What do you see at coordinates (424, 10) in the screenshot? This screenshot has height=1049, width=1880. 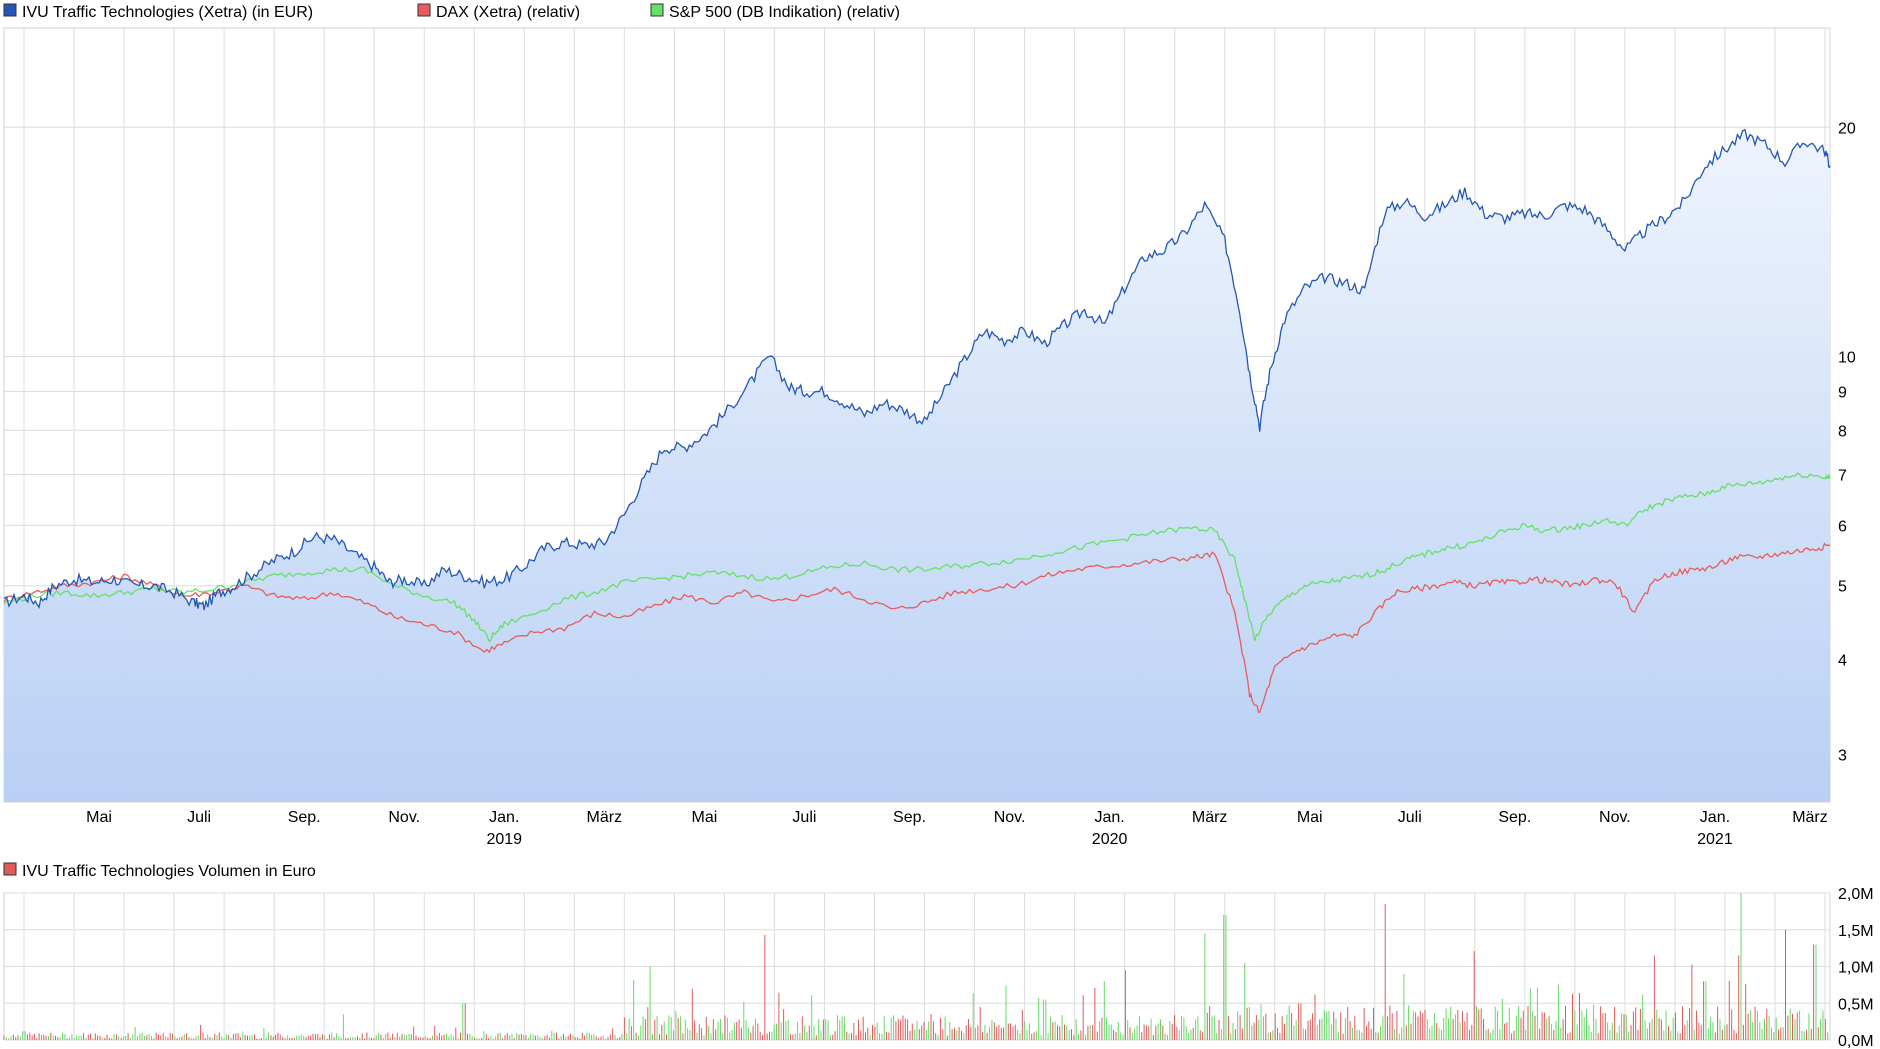 I see `legend-swatch-dax` at bounding box center [424, 10].